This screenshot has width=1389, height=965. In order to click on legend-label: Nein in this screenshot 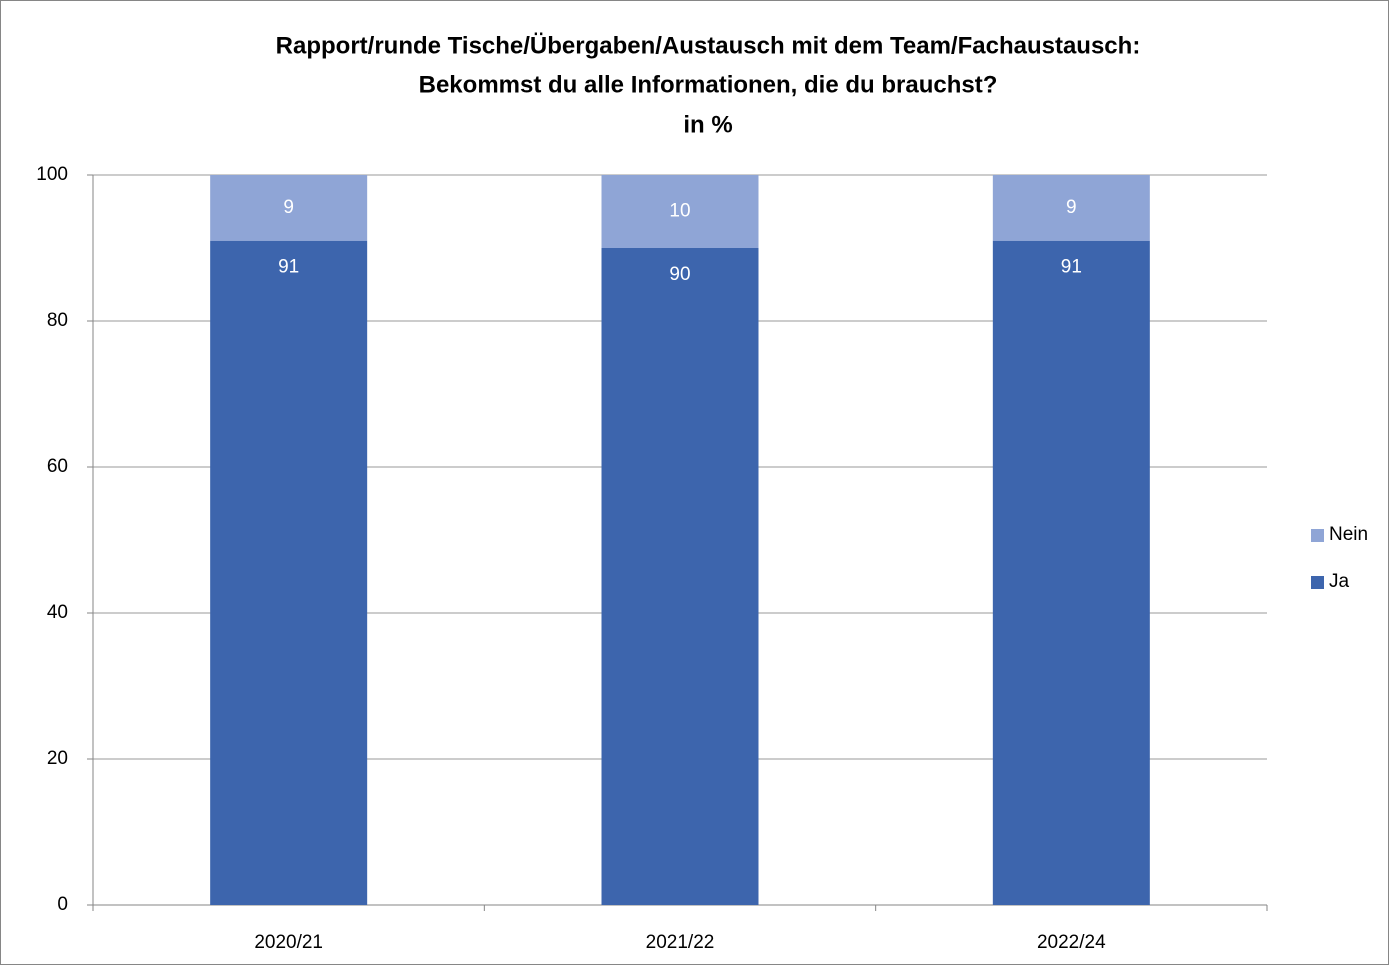, I will do `click(1348, 534)`.